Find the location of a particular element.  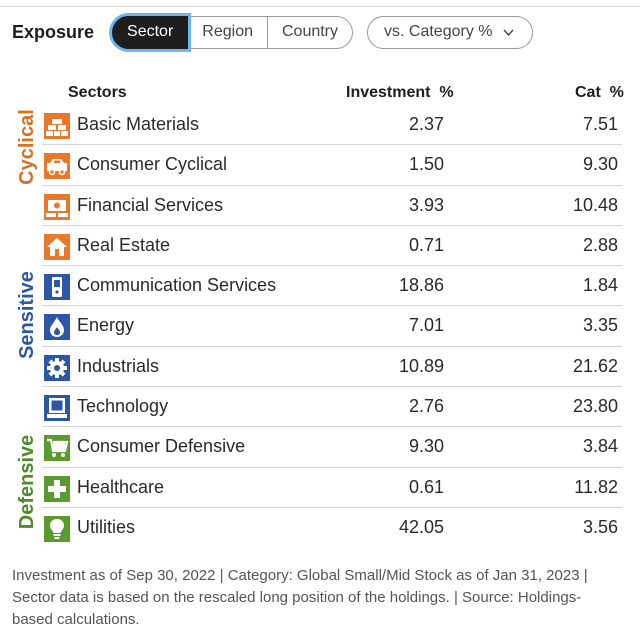

category-value: 1.84 is located at coordinates (600, 285).